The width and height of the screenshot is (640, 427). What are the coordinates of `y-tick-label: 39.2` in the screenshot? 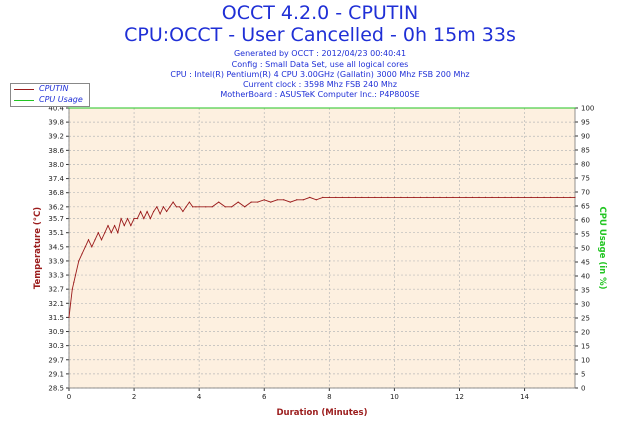 It's located at (56, 137).